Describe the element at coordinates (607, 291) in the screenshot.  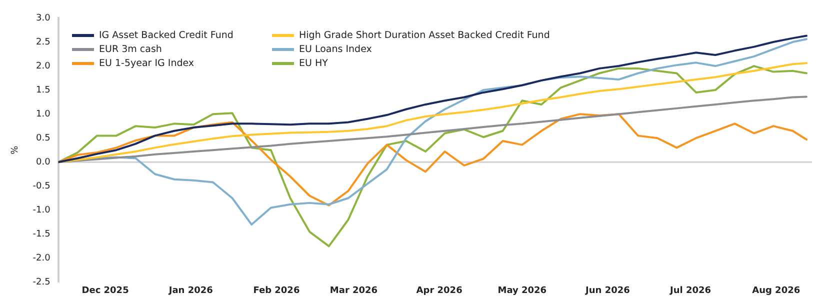
I see `x-tick-label: Jun 2026` at that location.